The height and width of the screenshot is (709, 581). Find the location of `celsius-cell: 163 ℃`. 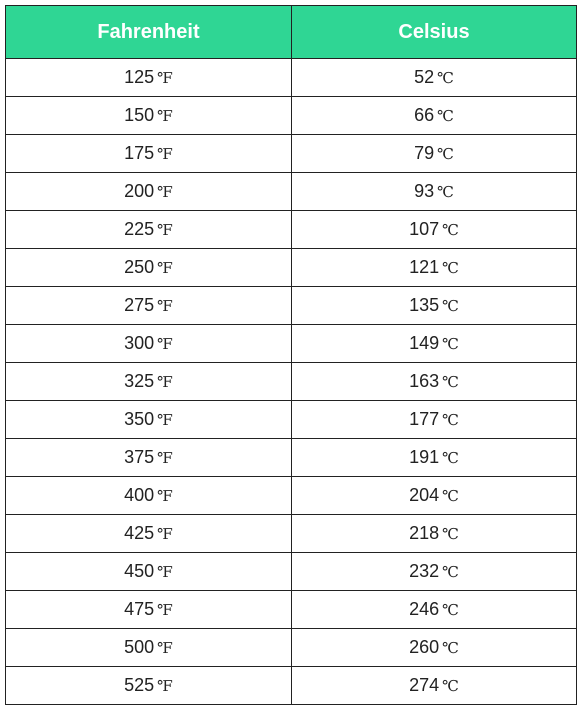

celsius-cell: 163 ℃ is located at coordinates (434, 381).